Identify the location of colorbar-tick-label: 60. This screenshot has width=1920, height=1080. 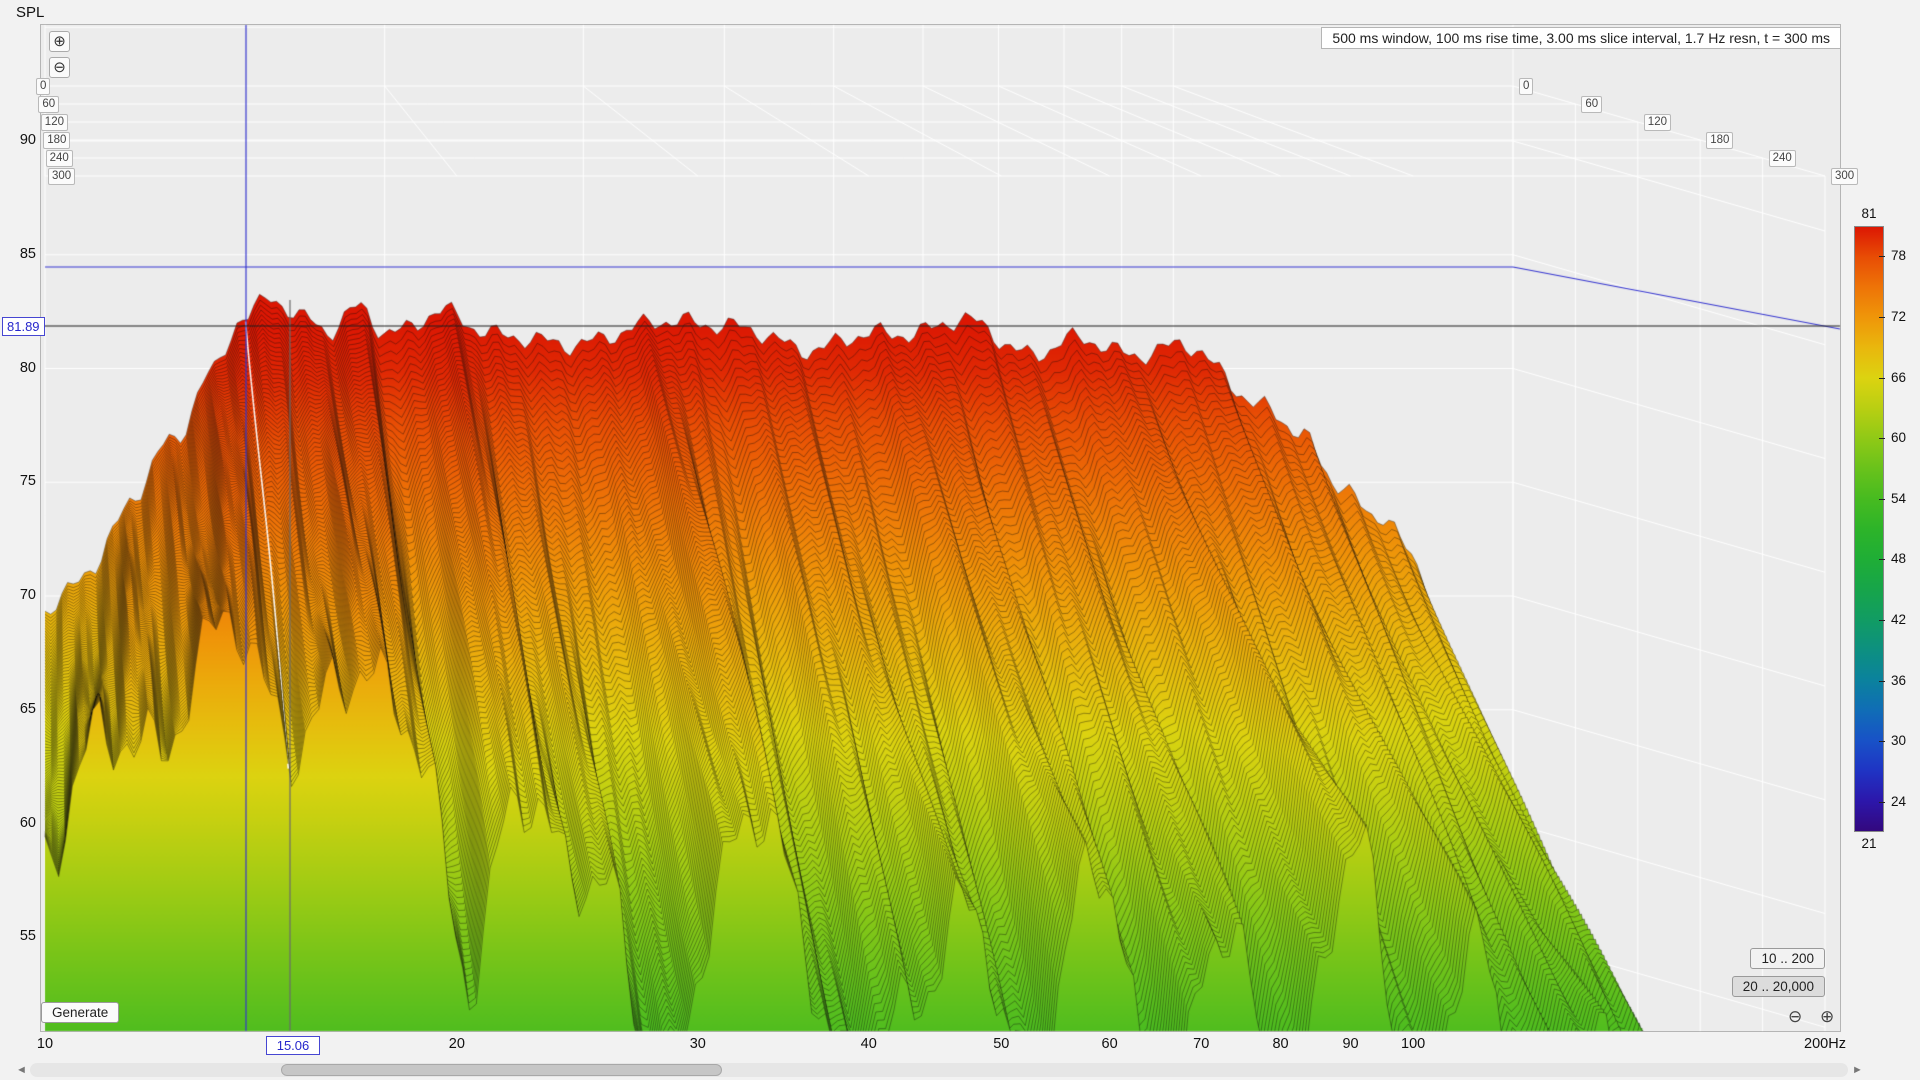
(1899, 438).